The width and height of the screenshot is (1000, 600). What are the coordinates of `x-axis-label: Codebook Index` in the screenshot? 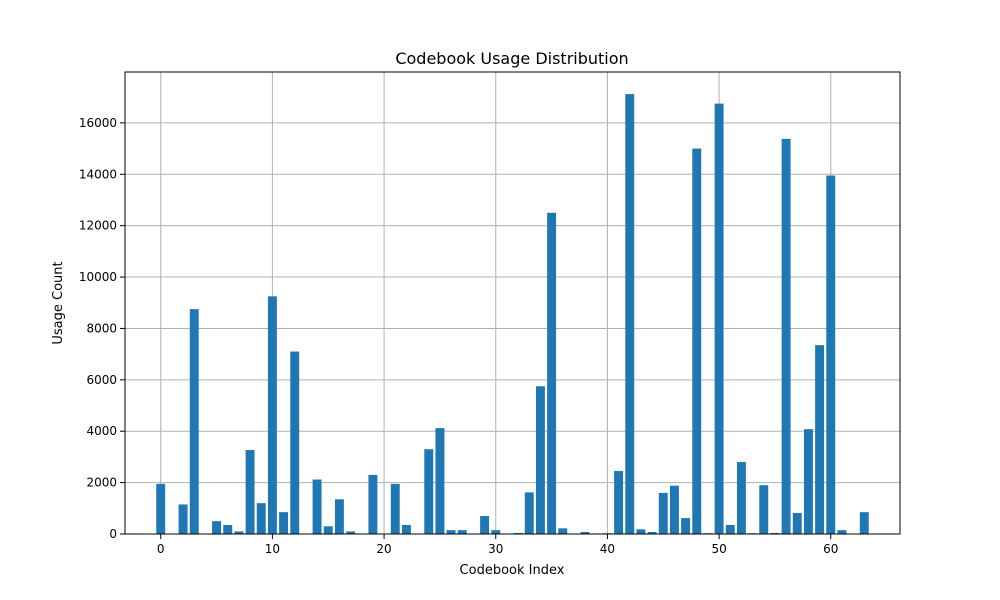 It's located at (512, 570).